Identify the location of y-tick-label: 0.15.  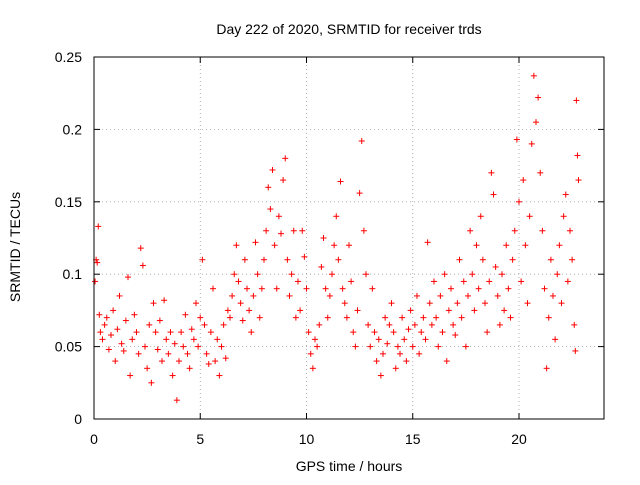
(68, 202).